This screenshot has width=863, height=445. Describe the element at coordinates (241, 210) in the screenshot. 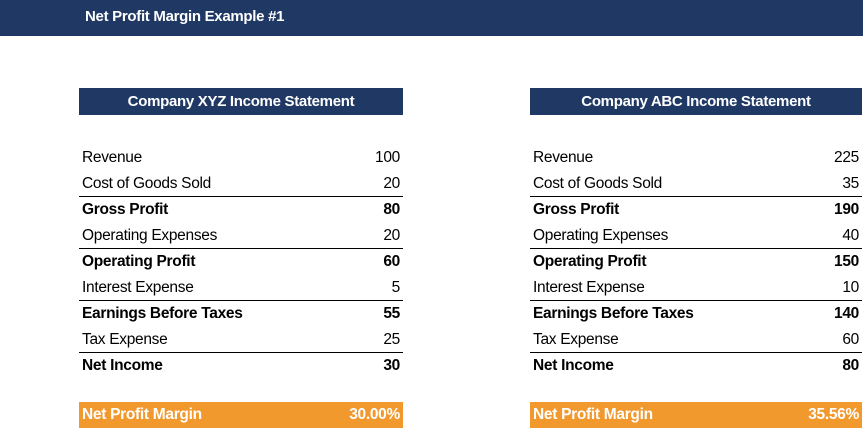

I see `row-gross-profit: Gross Profit 80` at that location.